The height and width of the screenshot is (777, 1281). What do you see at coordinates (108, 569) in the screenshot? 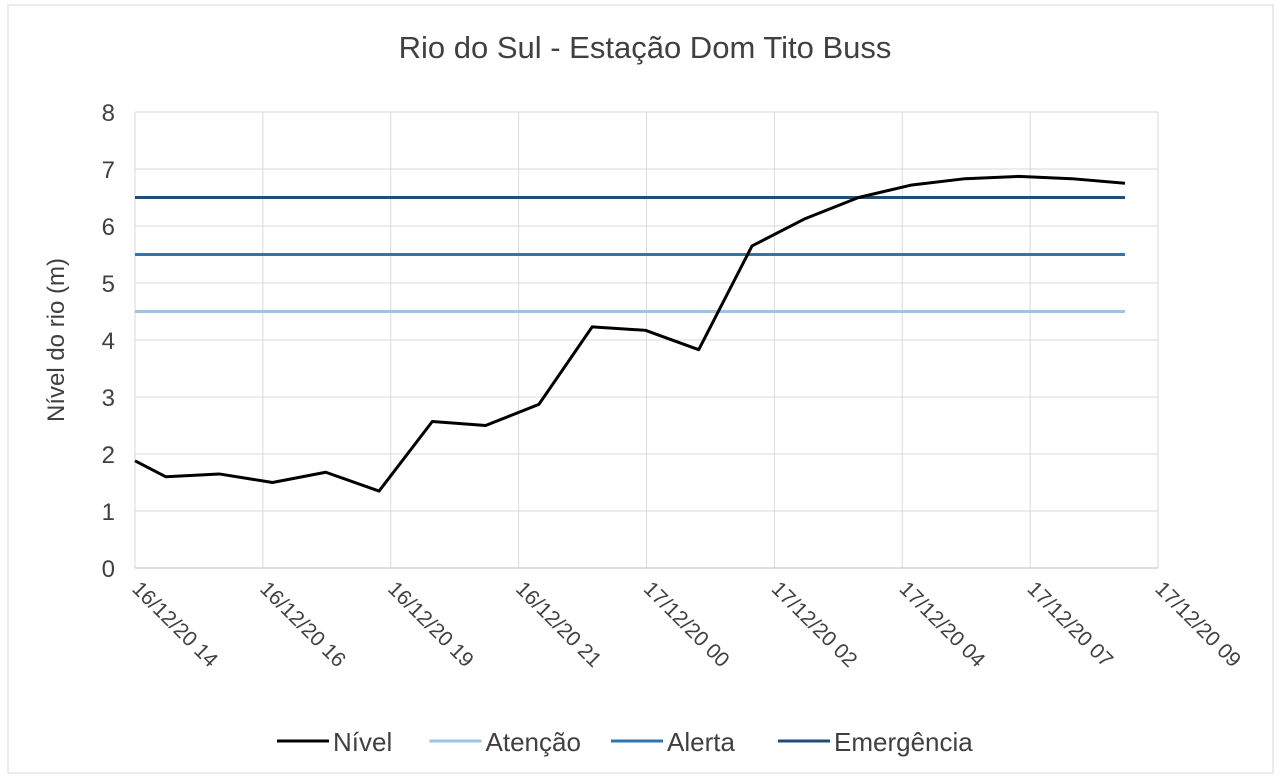
I see `y-tick-label: 0` at bounding box center [108, 569].